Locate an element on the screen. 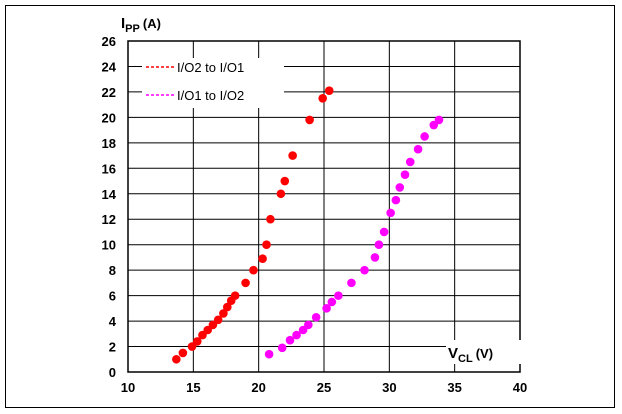 Image resolution: width=622 pixels, height=414 pixels. x-tick-label: 30 is located at coordinates (389, 387).